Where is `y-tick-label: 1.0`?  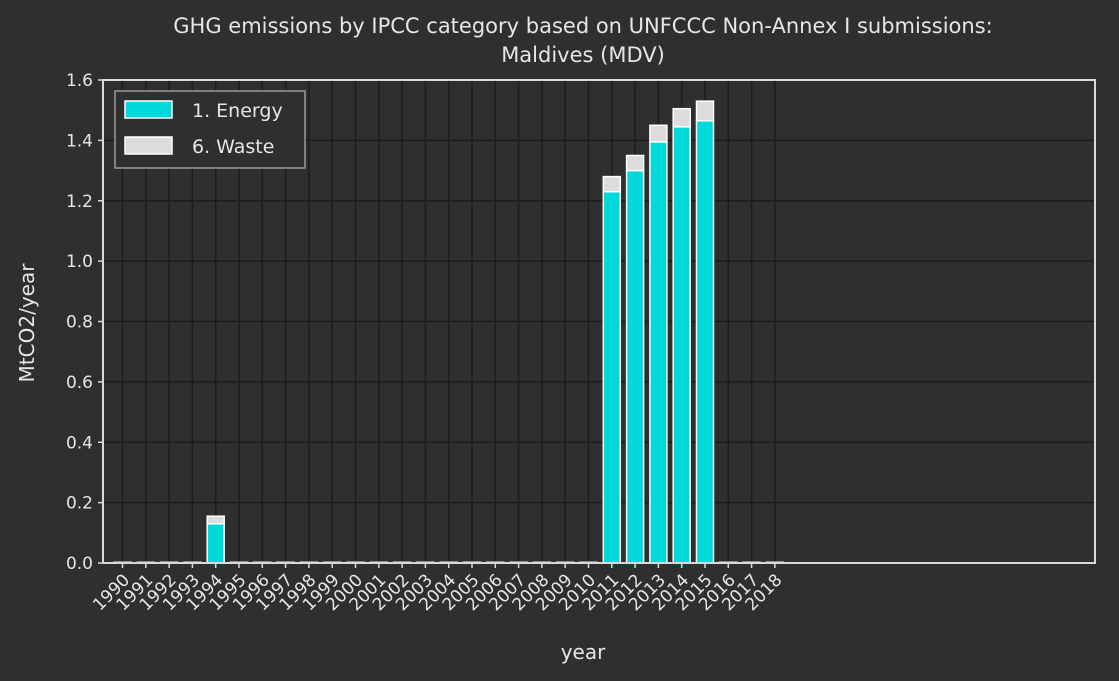
y-tick-label: 1.0 is located at coordinates (79, 262).